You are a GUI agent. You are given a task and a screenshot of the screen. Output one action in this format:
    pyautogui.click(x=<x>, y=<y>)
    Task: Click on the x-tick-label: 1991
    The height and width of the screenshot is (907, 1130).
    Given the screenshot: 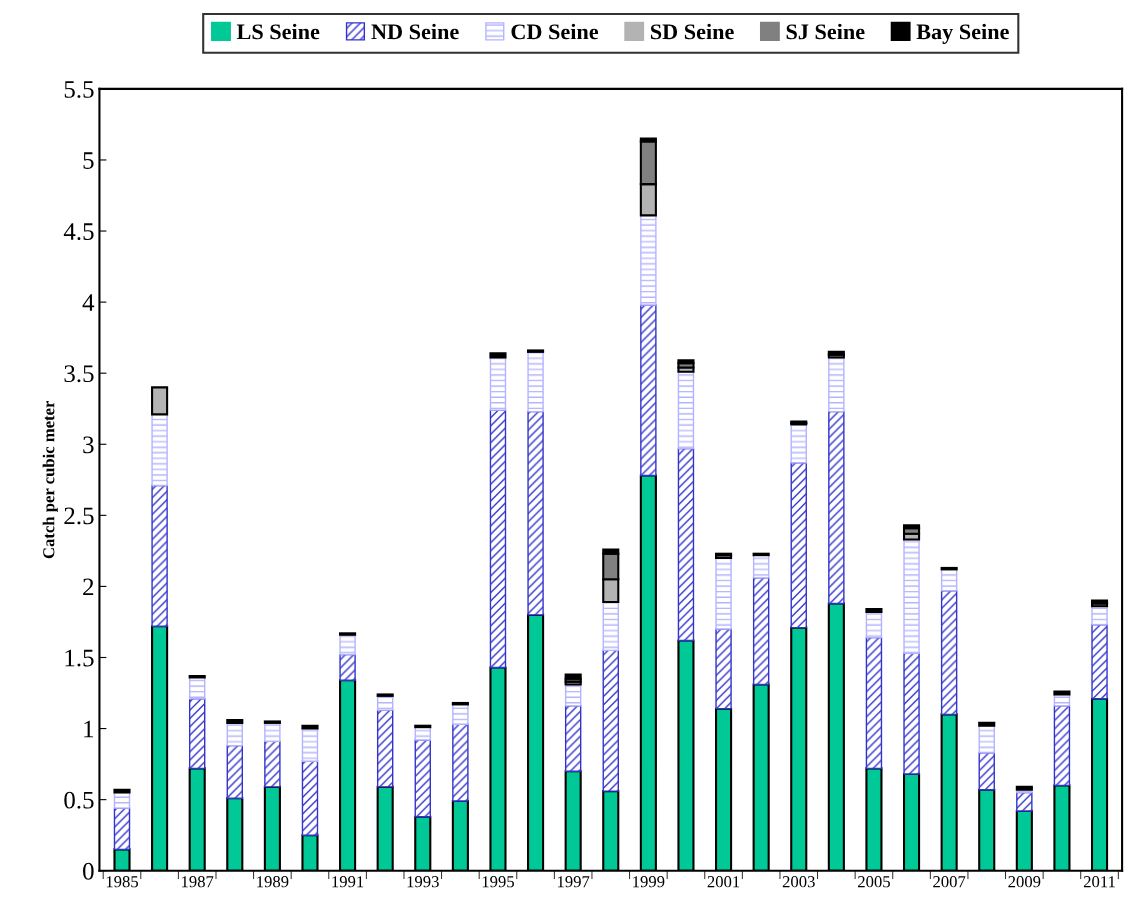 What is the action you would take?
    pyautogui.click(x=348, y=882)
    